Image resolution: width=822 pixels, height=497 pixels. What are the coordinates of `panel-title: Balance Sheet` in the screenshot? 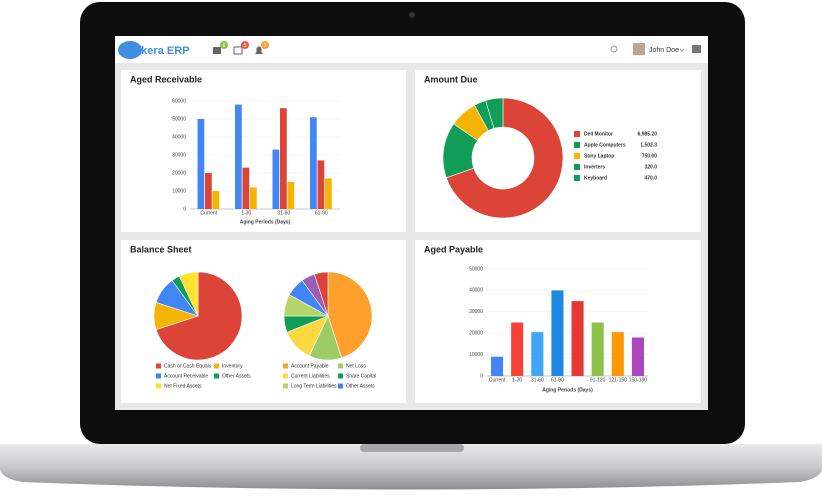 It's located at (161, 249).